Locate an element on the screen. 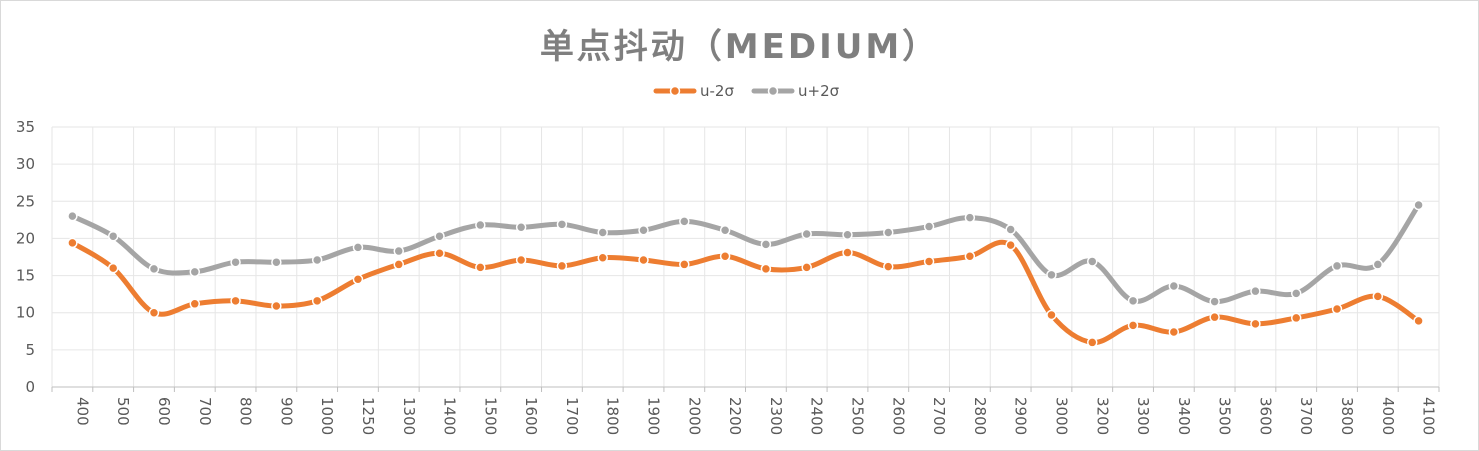 The width and height of the screenshot is (1479, 451). chart-title: 单点抖动（MEDIUM） is located at coordinates (739, 47).